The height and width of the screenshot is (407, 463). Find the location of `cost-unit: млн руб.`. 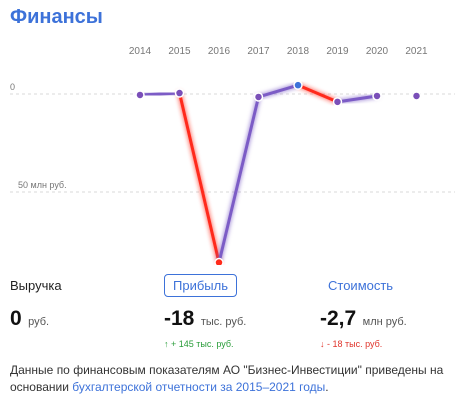

cost-unit: млн руб. is located at coordinates (384, 322).